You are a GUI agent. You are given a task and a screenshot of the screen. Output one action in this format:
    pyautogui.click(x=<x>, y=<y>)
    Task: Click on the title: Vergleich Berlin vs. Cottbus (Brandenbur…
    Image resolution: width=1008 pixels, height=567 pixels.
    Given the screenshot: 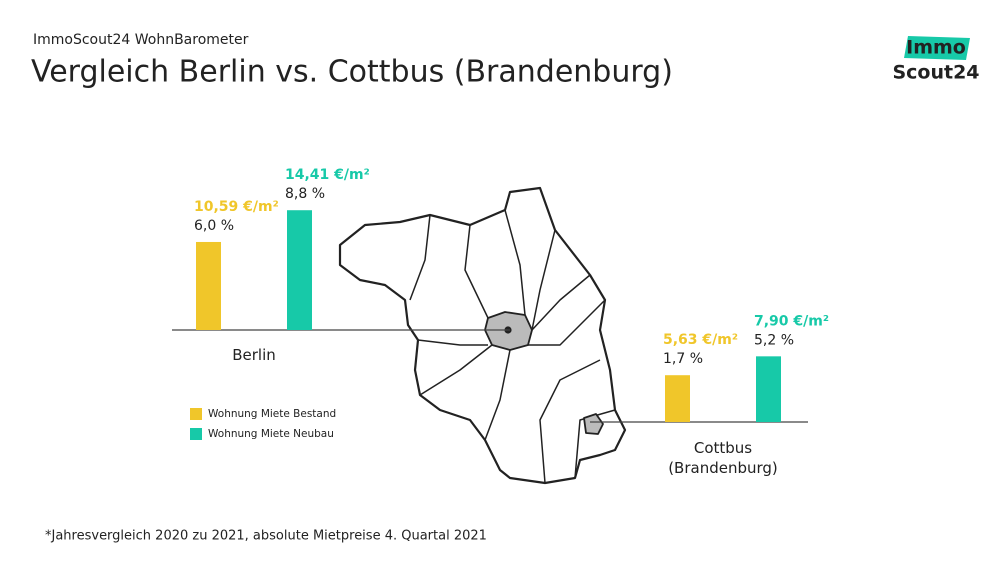 What is the action you would take?
    pyautogui.click(x=352, y=72)
    